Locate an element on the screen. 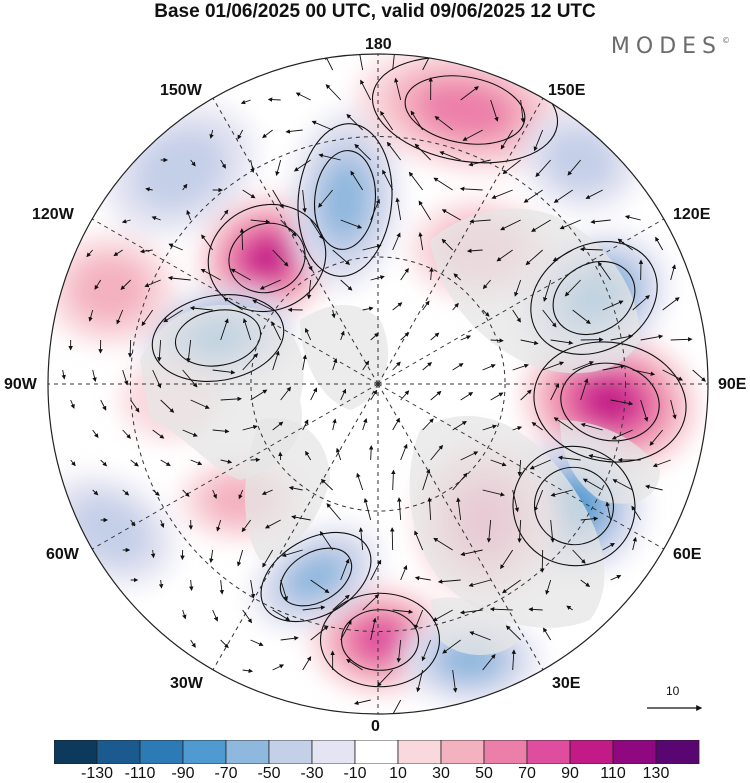  negative-anomaly-shade is located at coordinates (580, 160).